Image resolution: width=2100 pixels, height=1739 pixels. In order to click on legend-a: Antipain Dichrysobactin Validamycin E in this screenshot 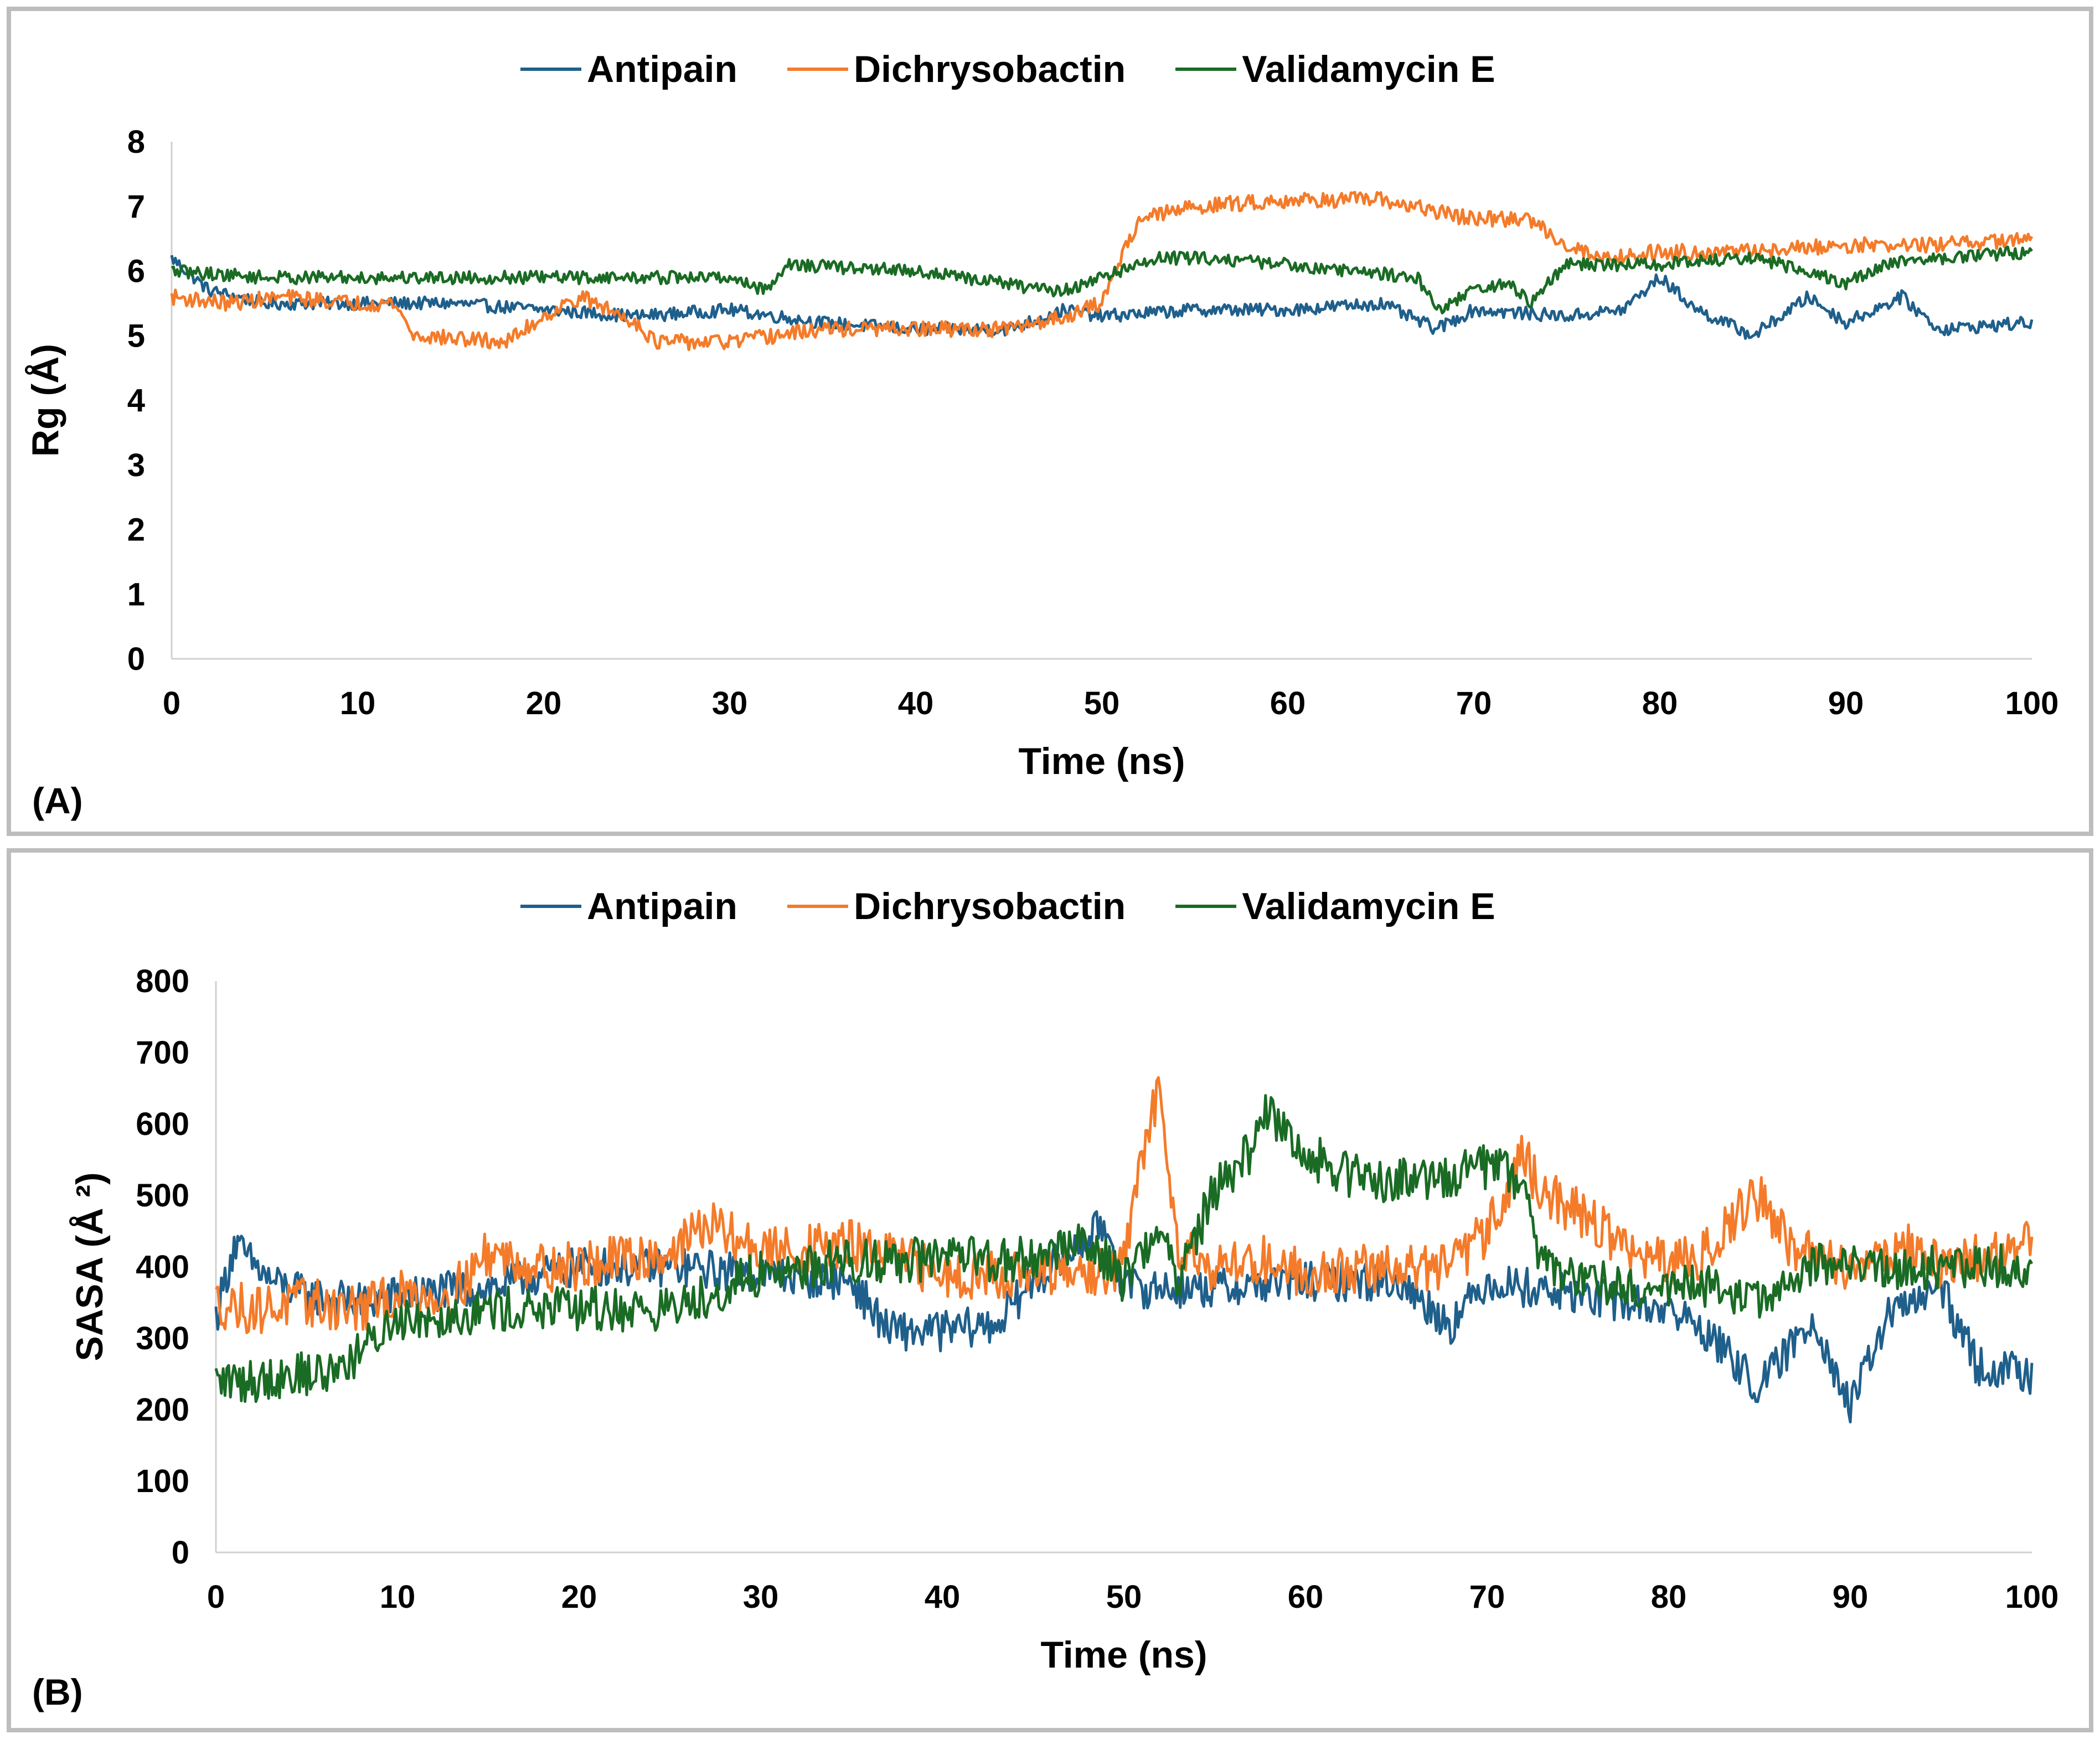, I will do `click(1007, 69)`.